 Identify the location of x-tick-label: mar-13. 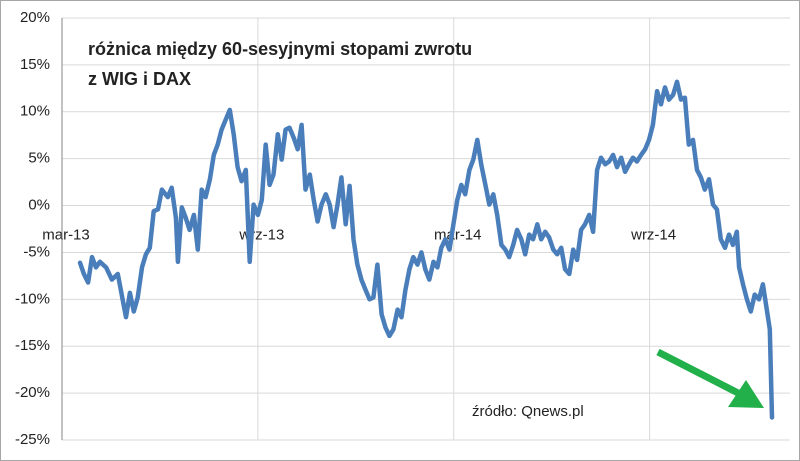
(66, 235).